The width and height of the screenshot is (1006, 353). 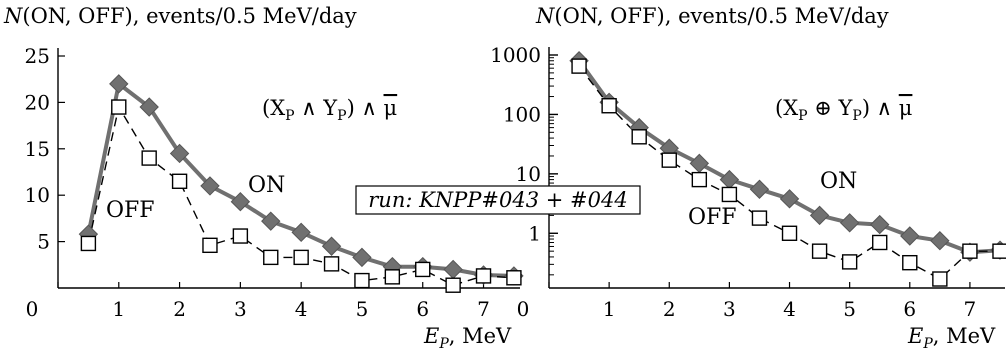 What do you see at coordinates (37, 102) in the screenshot?
I see `y-tick-label: 20` at bounding box center [37, 102].